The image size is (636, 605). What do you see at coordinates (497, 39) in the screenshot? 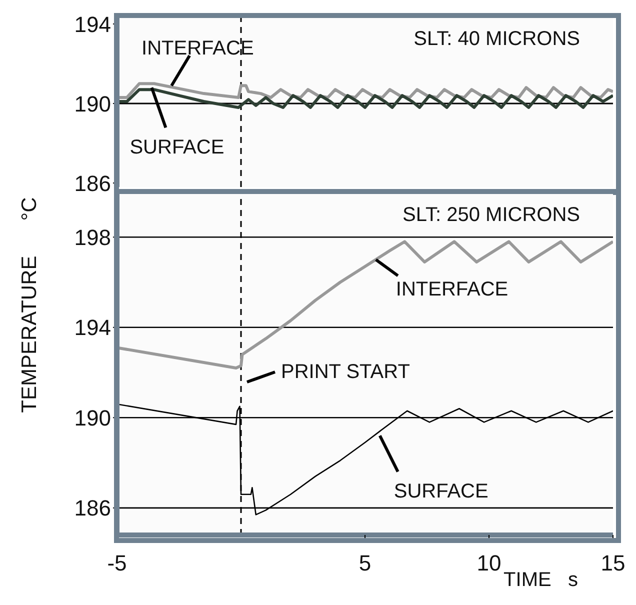
I see `annotation: SLT: 40 MICRONS` at bounding box center [497, 39].